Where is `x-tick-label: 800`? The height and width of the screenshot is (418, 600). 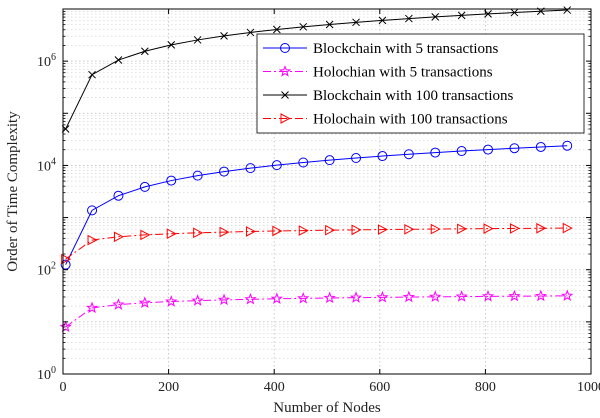
x-tick-label: 800 is located at coordinates (485, 387).